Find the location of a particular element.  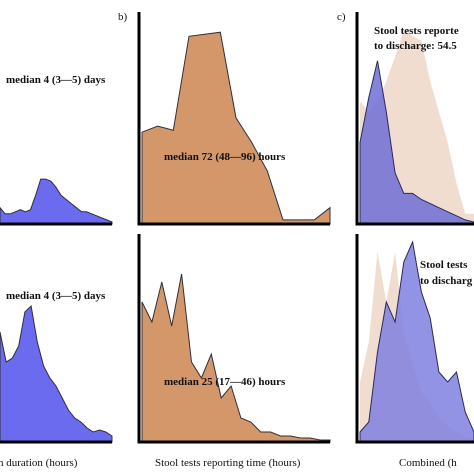

xlabel-a: n duration (hours) is located at coordinates (39, 463).